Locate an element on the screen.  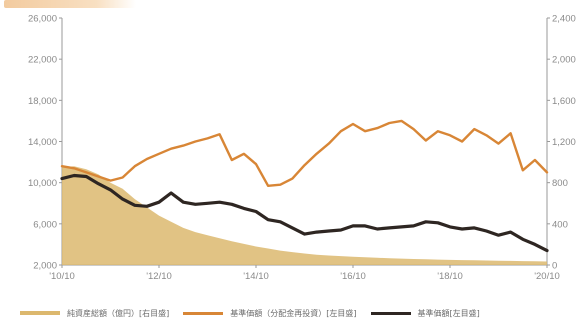
y-right-tick-label: 1,200 is located at coordinates (564, 142).